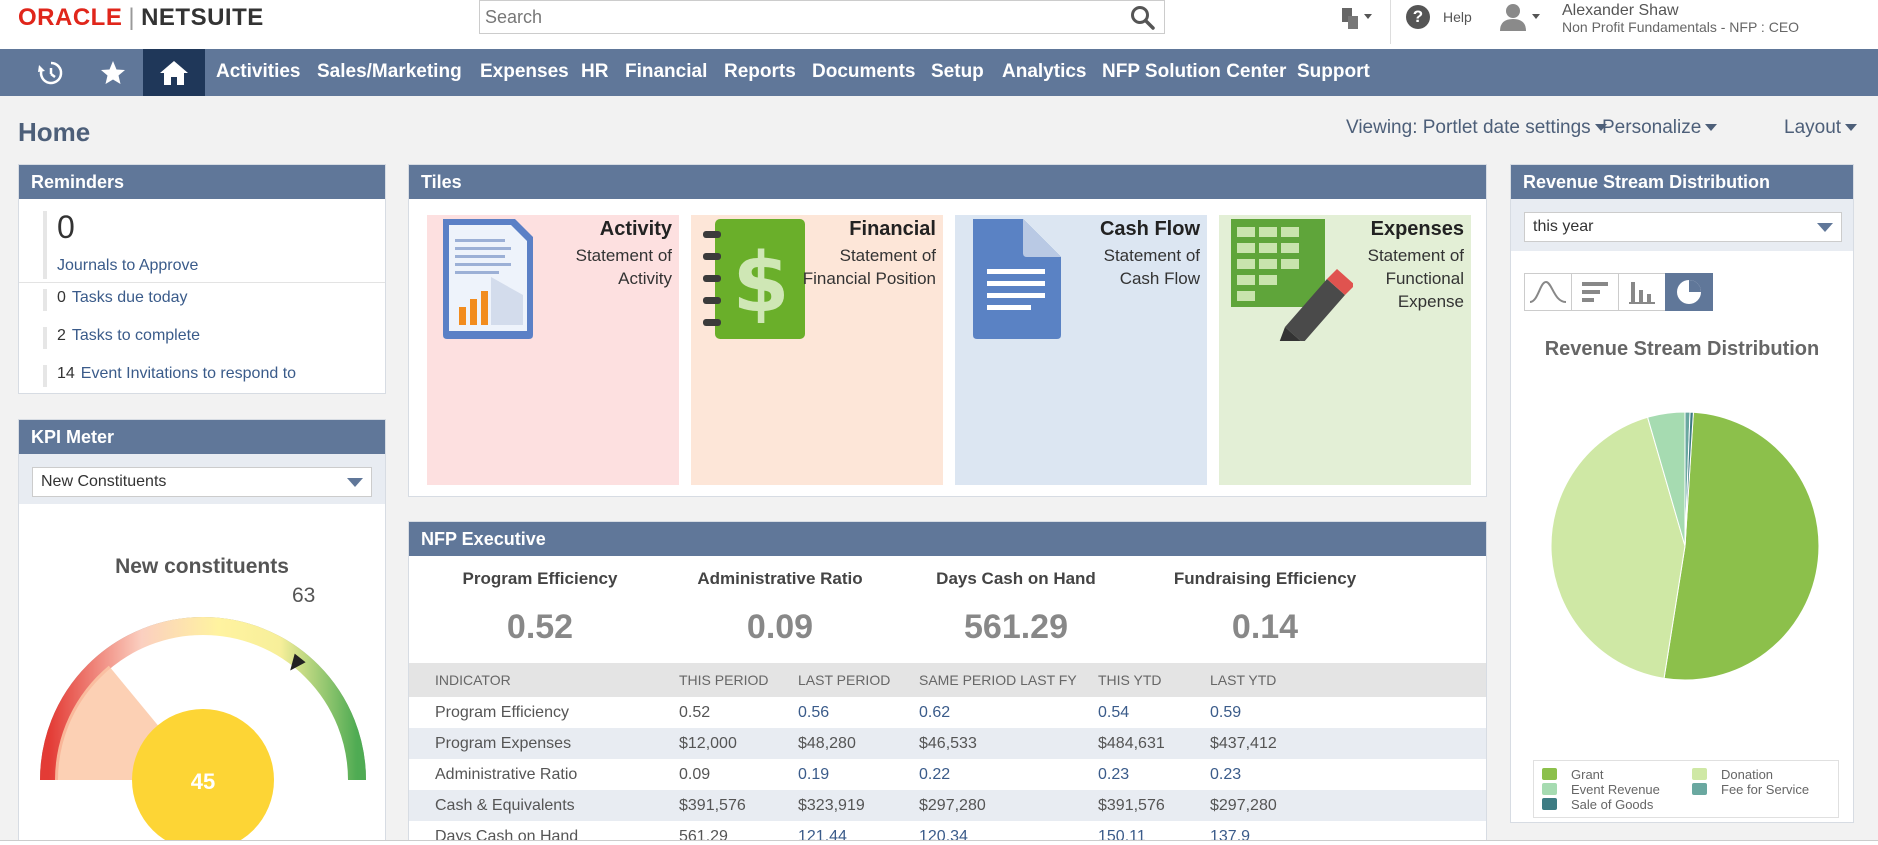 Image resolution: width=1878 pixels, height=845 pixels. What do you see at coordinates (1230, 836) in the screenshot?
I see `table-cell-link: 137.9` at bounding box center [1230, 836].